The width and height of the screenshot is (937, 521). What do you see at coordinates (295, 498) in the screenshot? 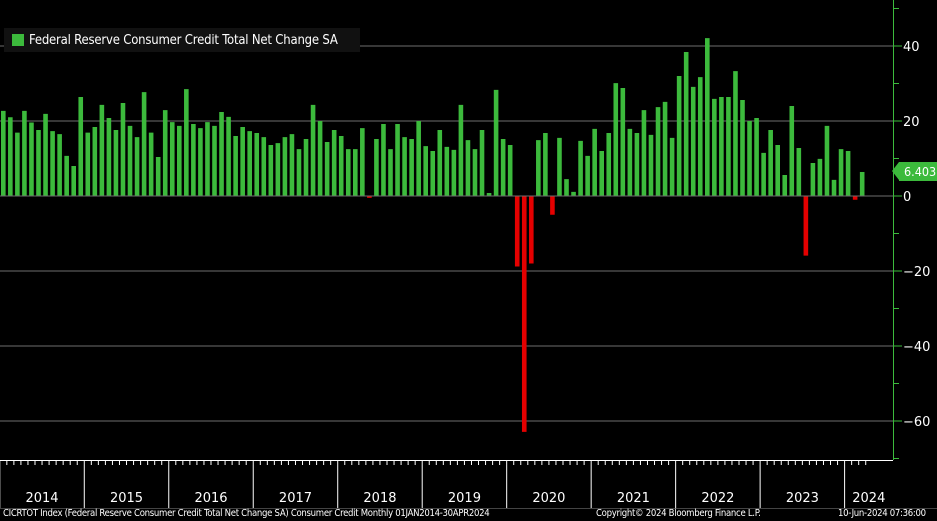
I see `year-label: 2017` at bounding box center [295, 498].